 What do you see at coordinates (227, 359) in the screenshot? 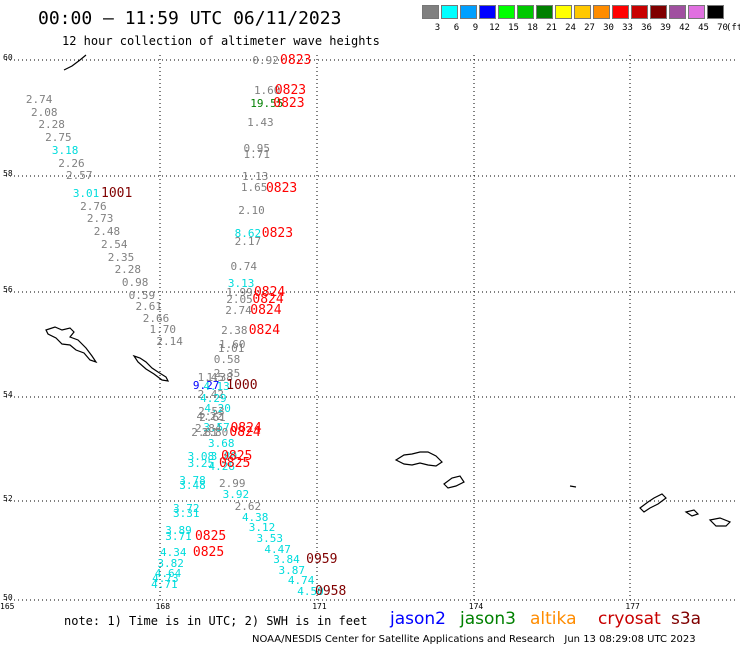
I see `wave-height-value: 0.58` at bounding box center [227, 359].